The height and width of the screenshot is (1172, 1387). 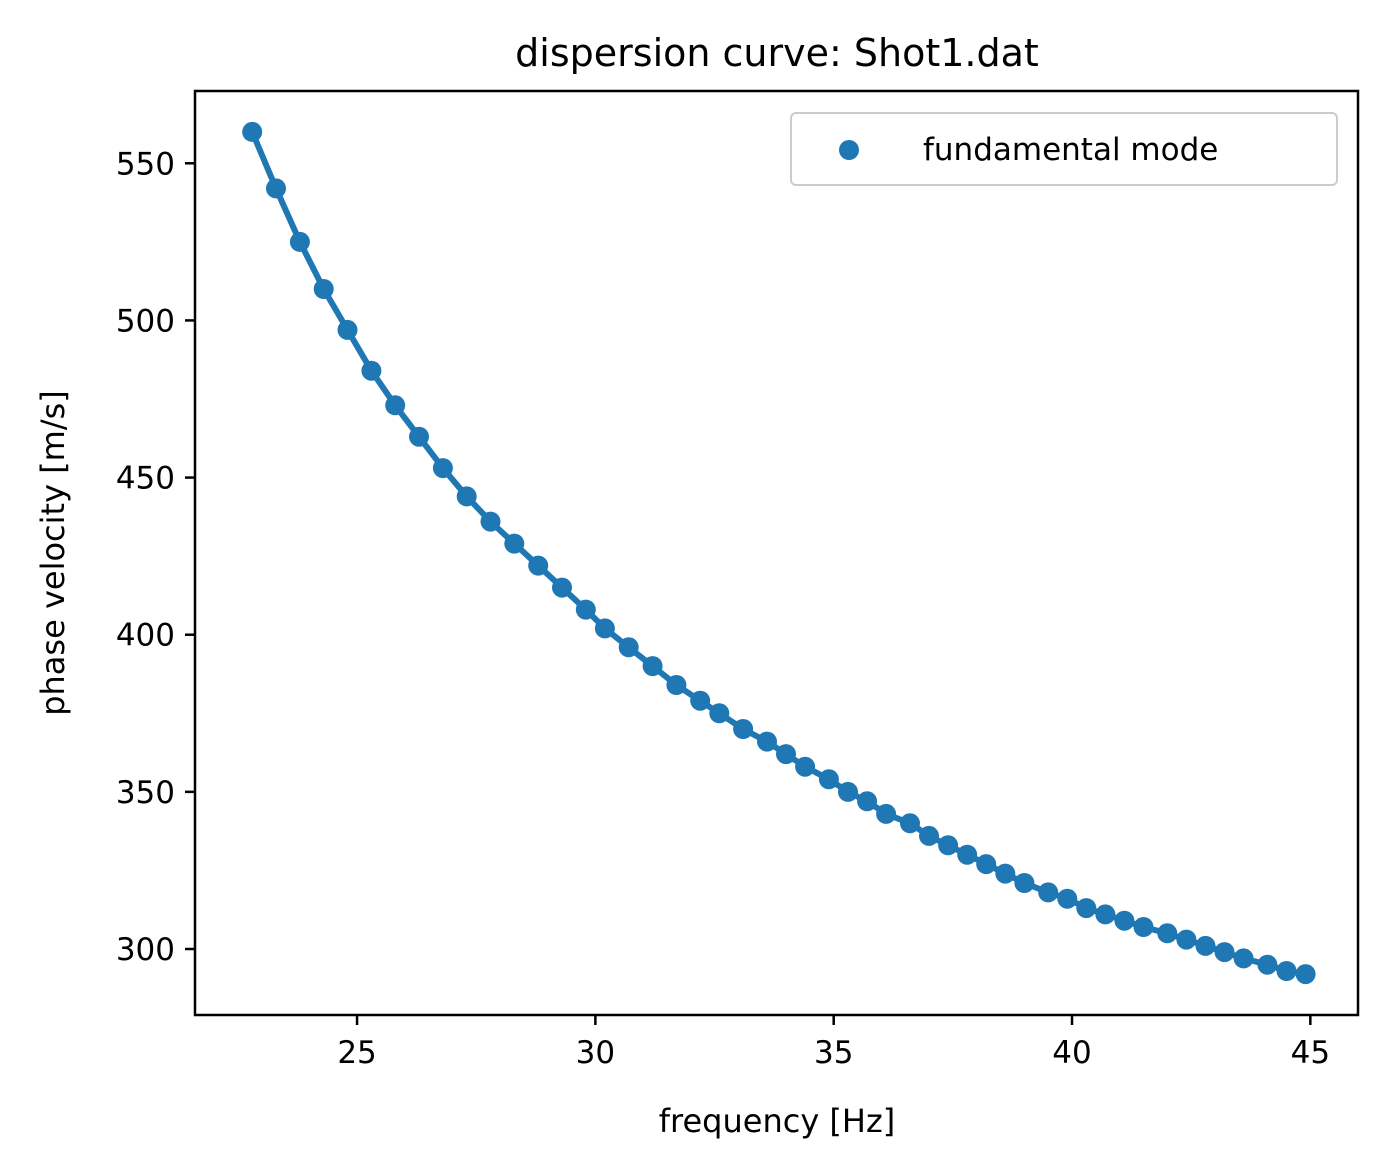 What do you see at coordinates (833, 1053) in the screenshot?
I see `x-tick-label: 35` at bounding box center [833, 1053].